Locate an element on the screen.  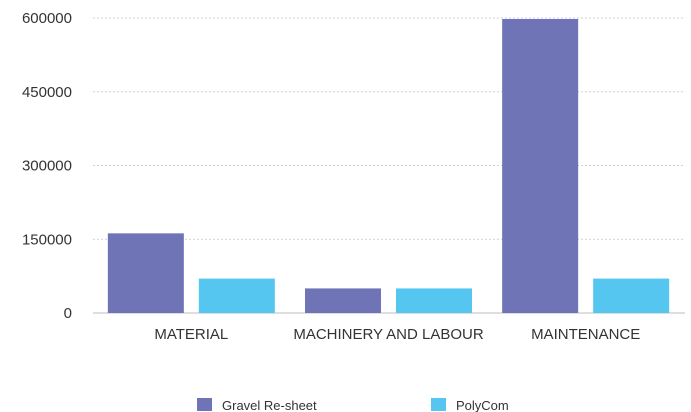
x-category-label: MATERIAL is located at coordinates (191, 334).